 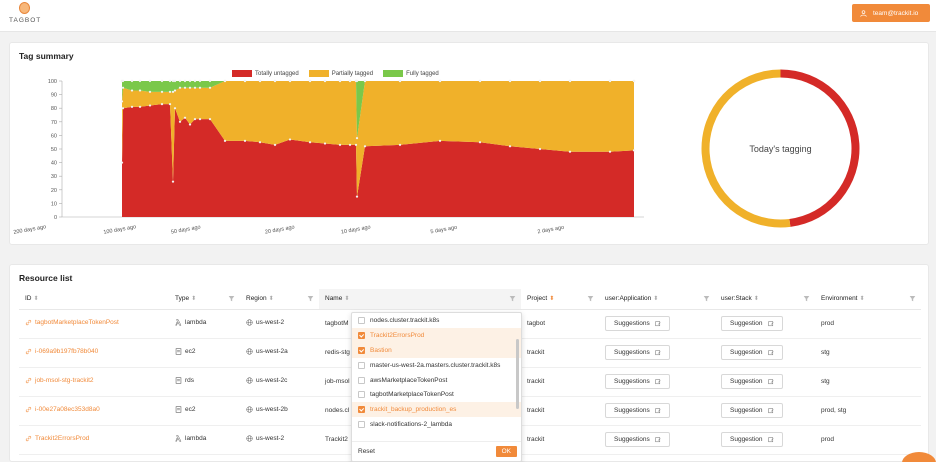 I want to click on filter-option: tagbotMarketplaceTokenPost, so click(x=436, y=394).